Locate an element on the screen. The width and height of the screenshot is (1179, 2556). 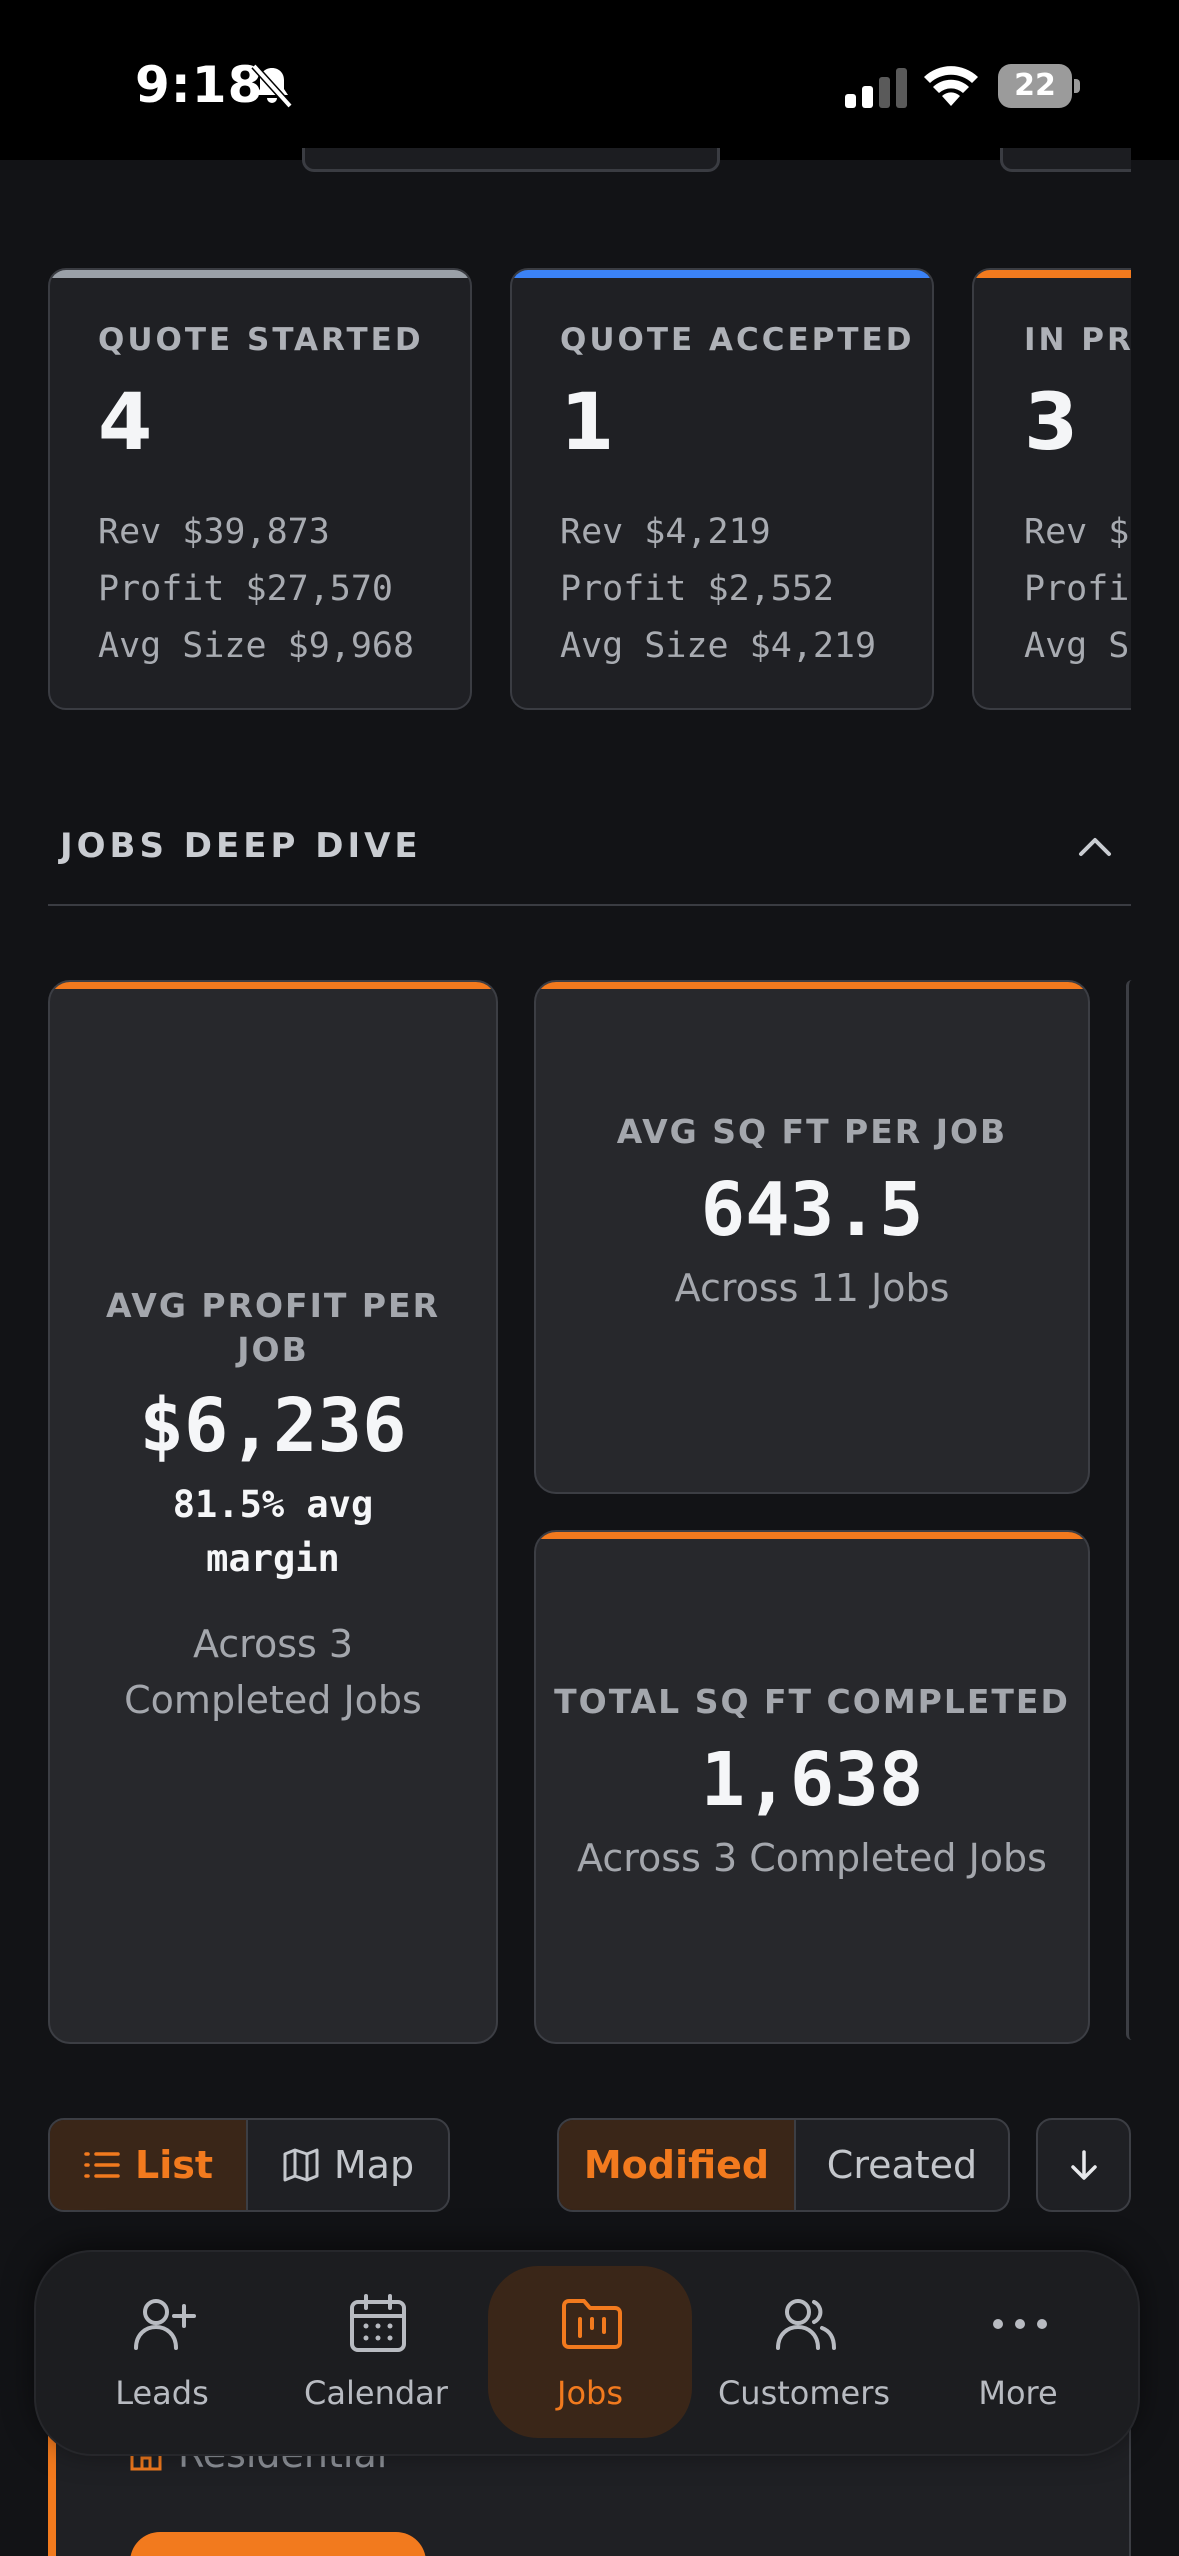
list-icon is located at coordinates (102, 2165).